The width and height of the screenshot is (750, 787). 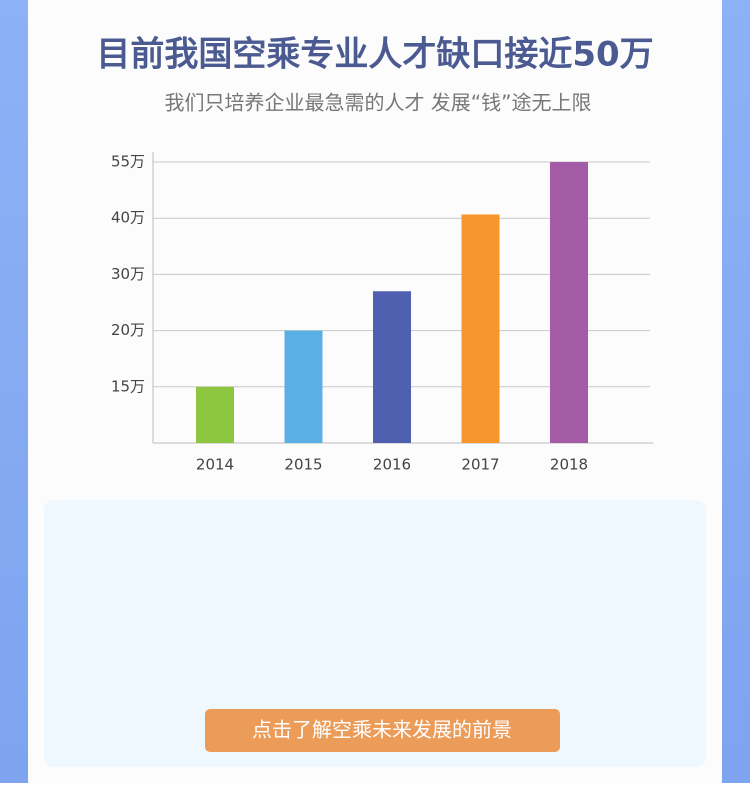 I want to click on x-tick-label: 2018, so click(x=569, y=465).